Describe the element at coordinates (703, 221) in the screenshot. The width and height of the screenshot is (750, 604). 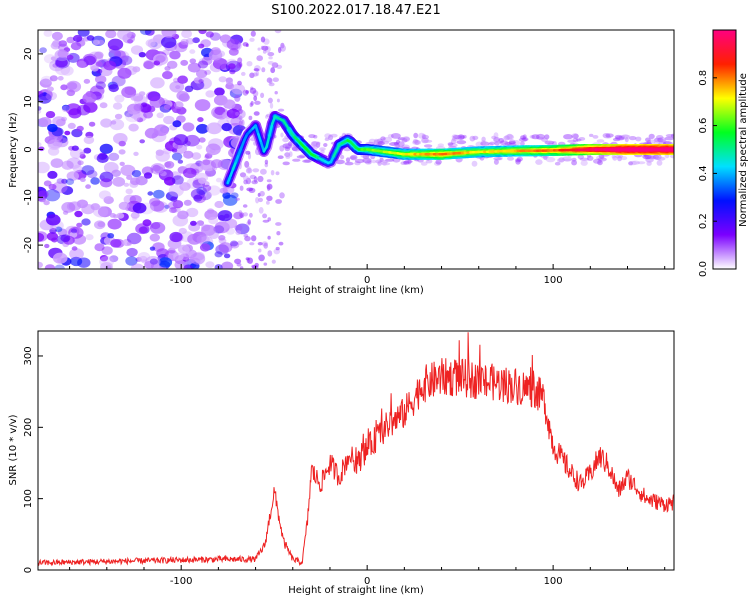
I see `colorbar-tick-label: 0.2` at that location.